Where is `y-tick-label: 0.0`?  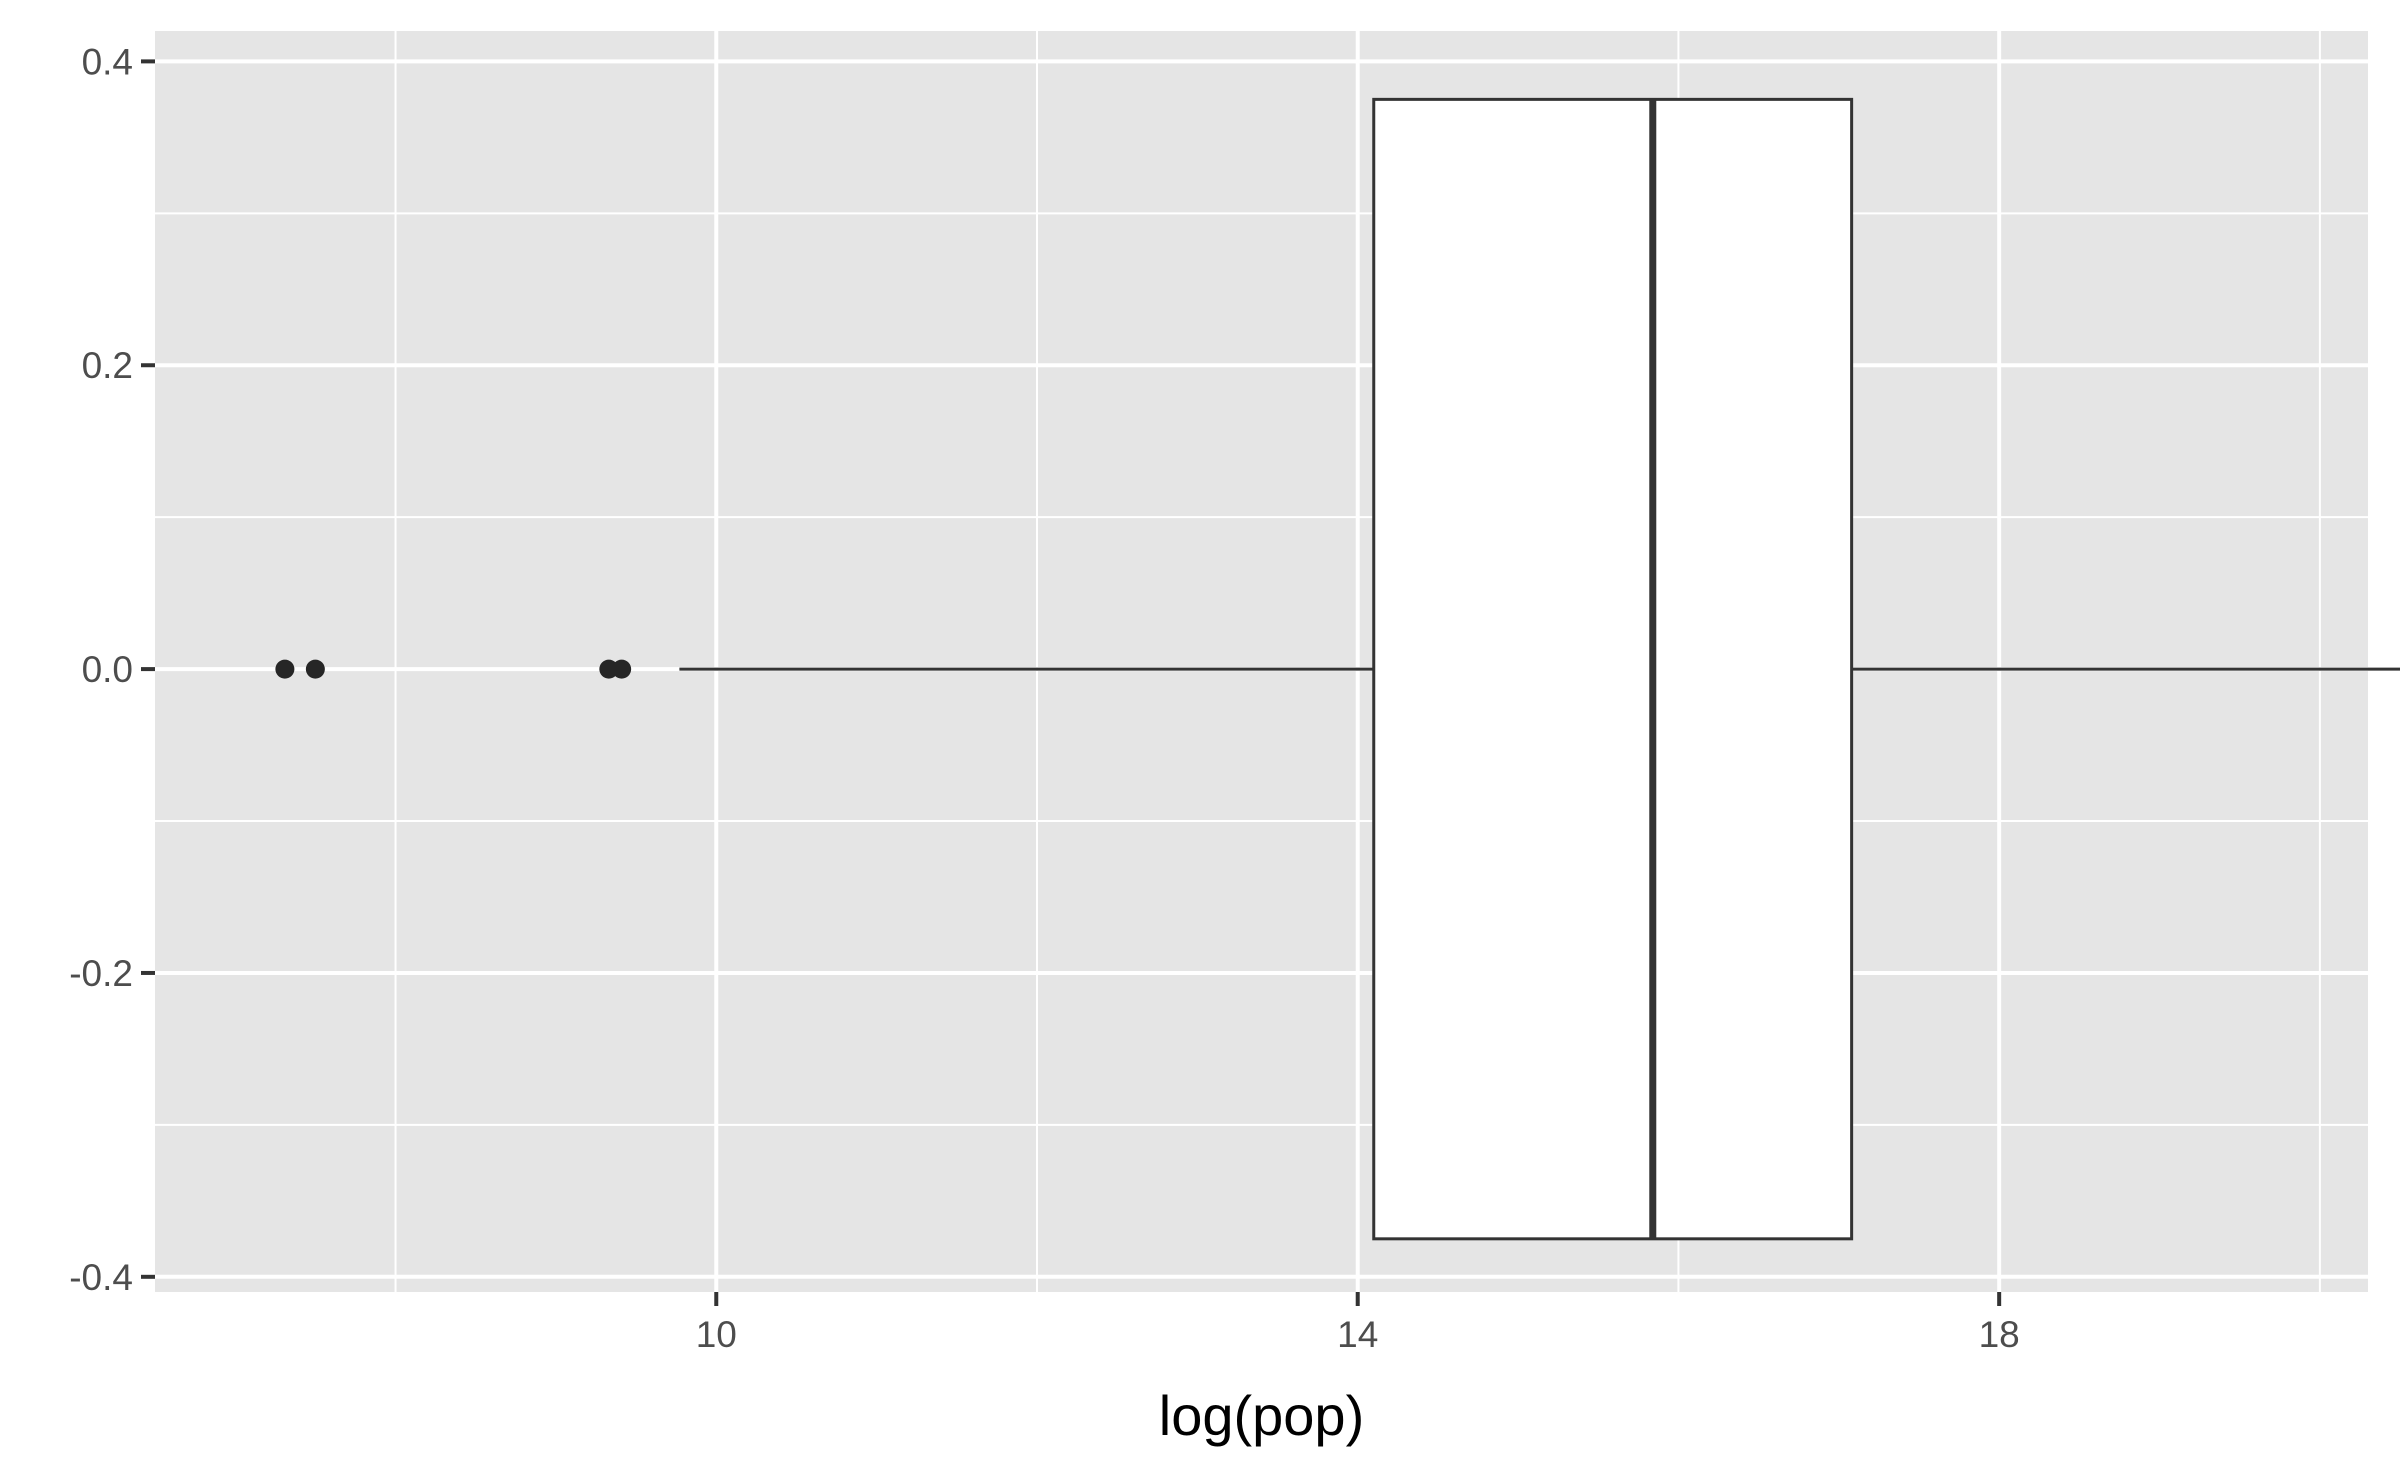 y-tick-label: 0.0 is located at coordinates (107, 669).